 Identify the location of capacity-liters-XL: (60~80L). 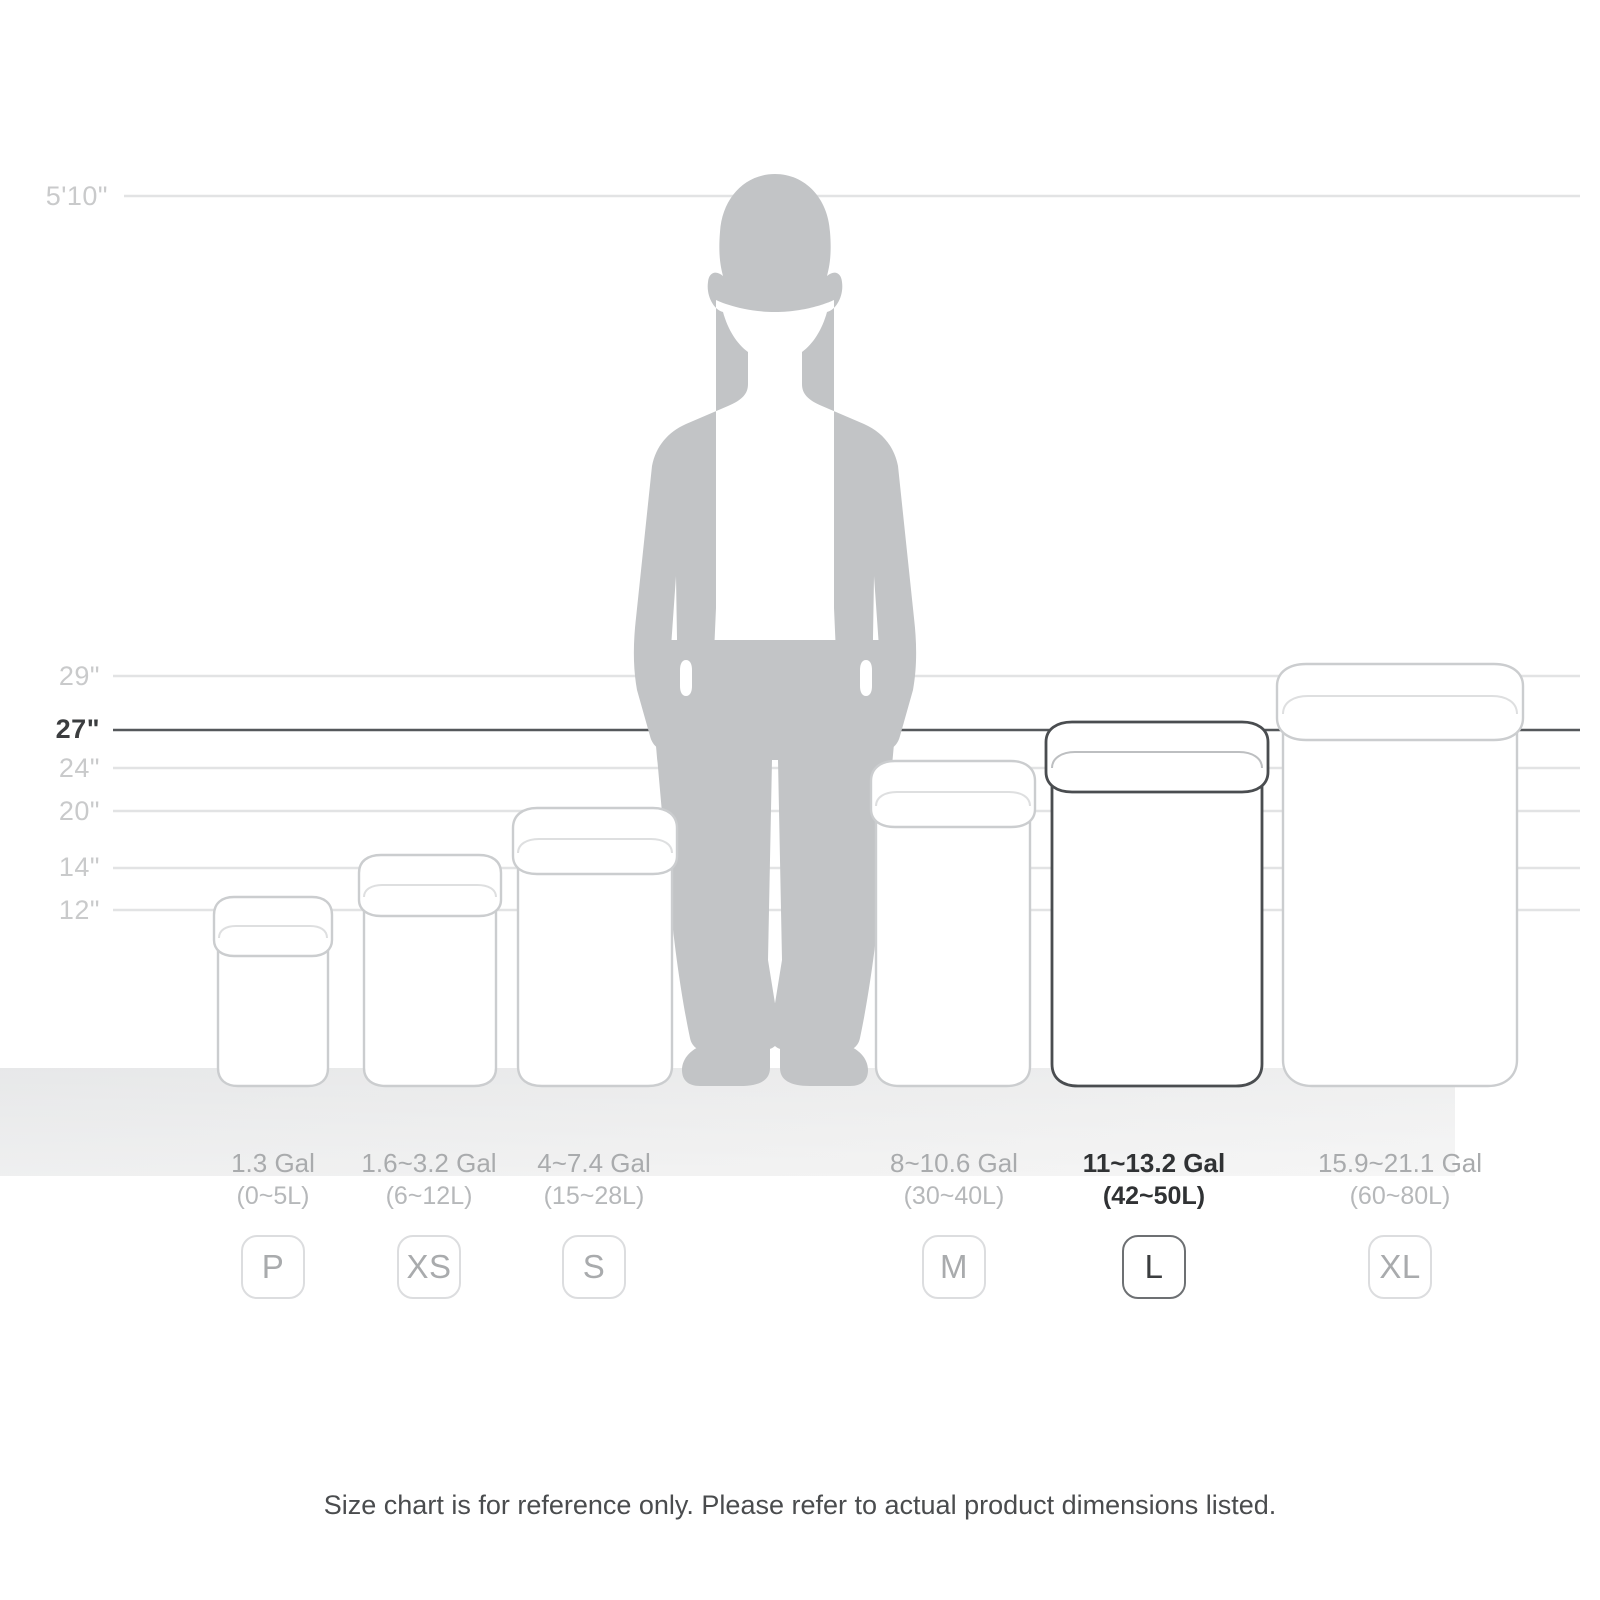
(1400, 1196).